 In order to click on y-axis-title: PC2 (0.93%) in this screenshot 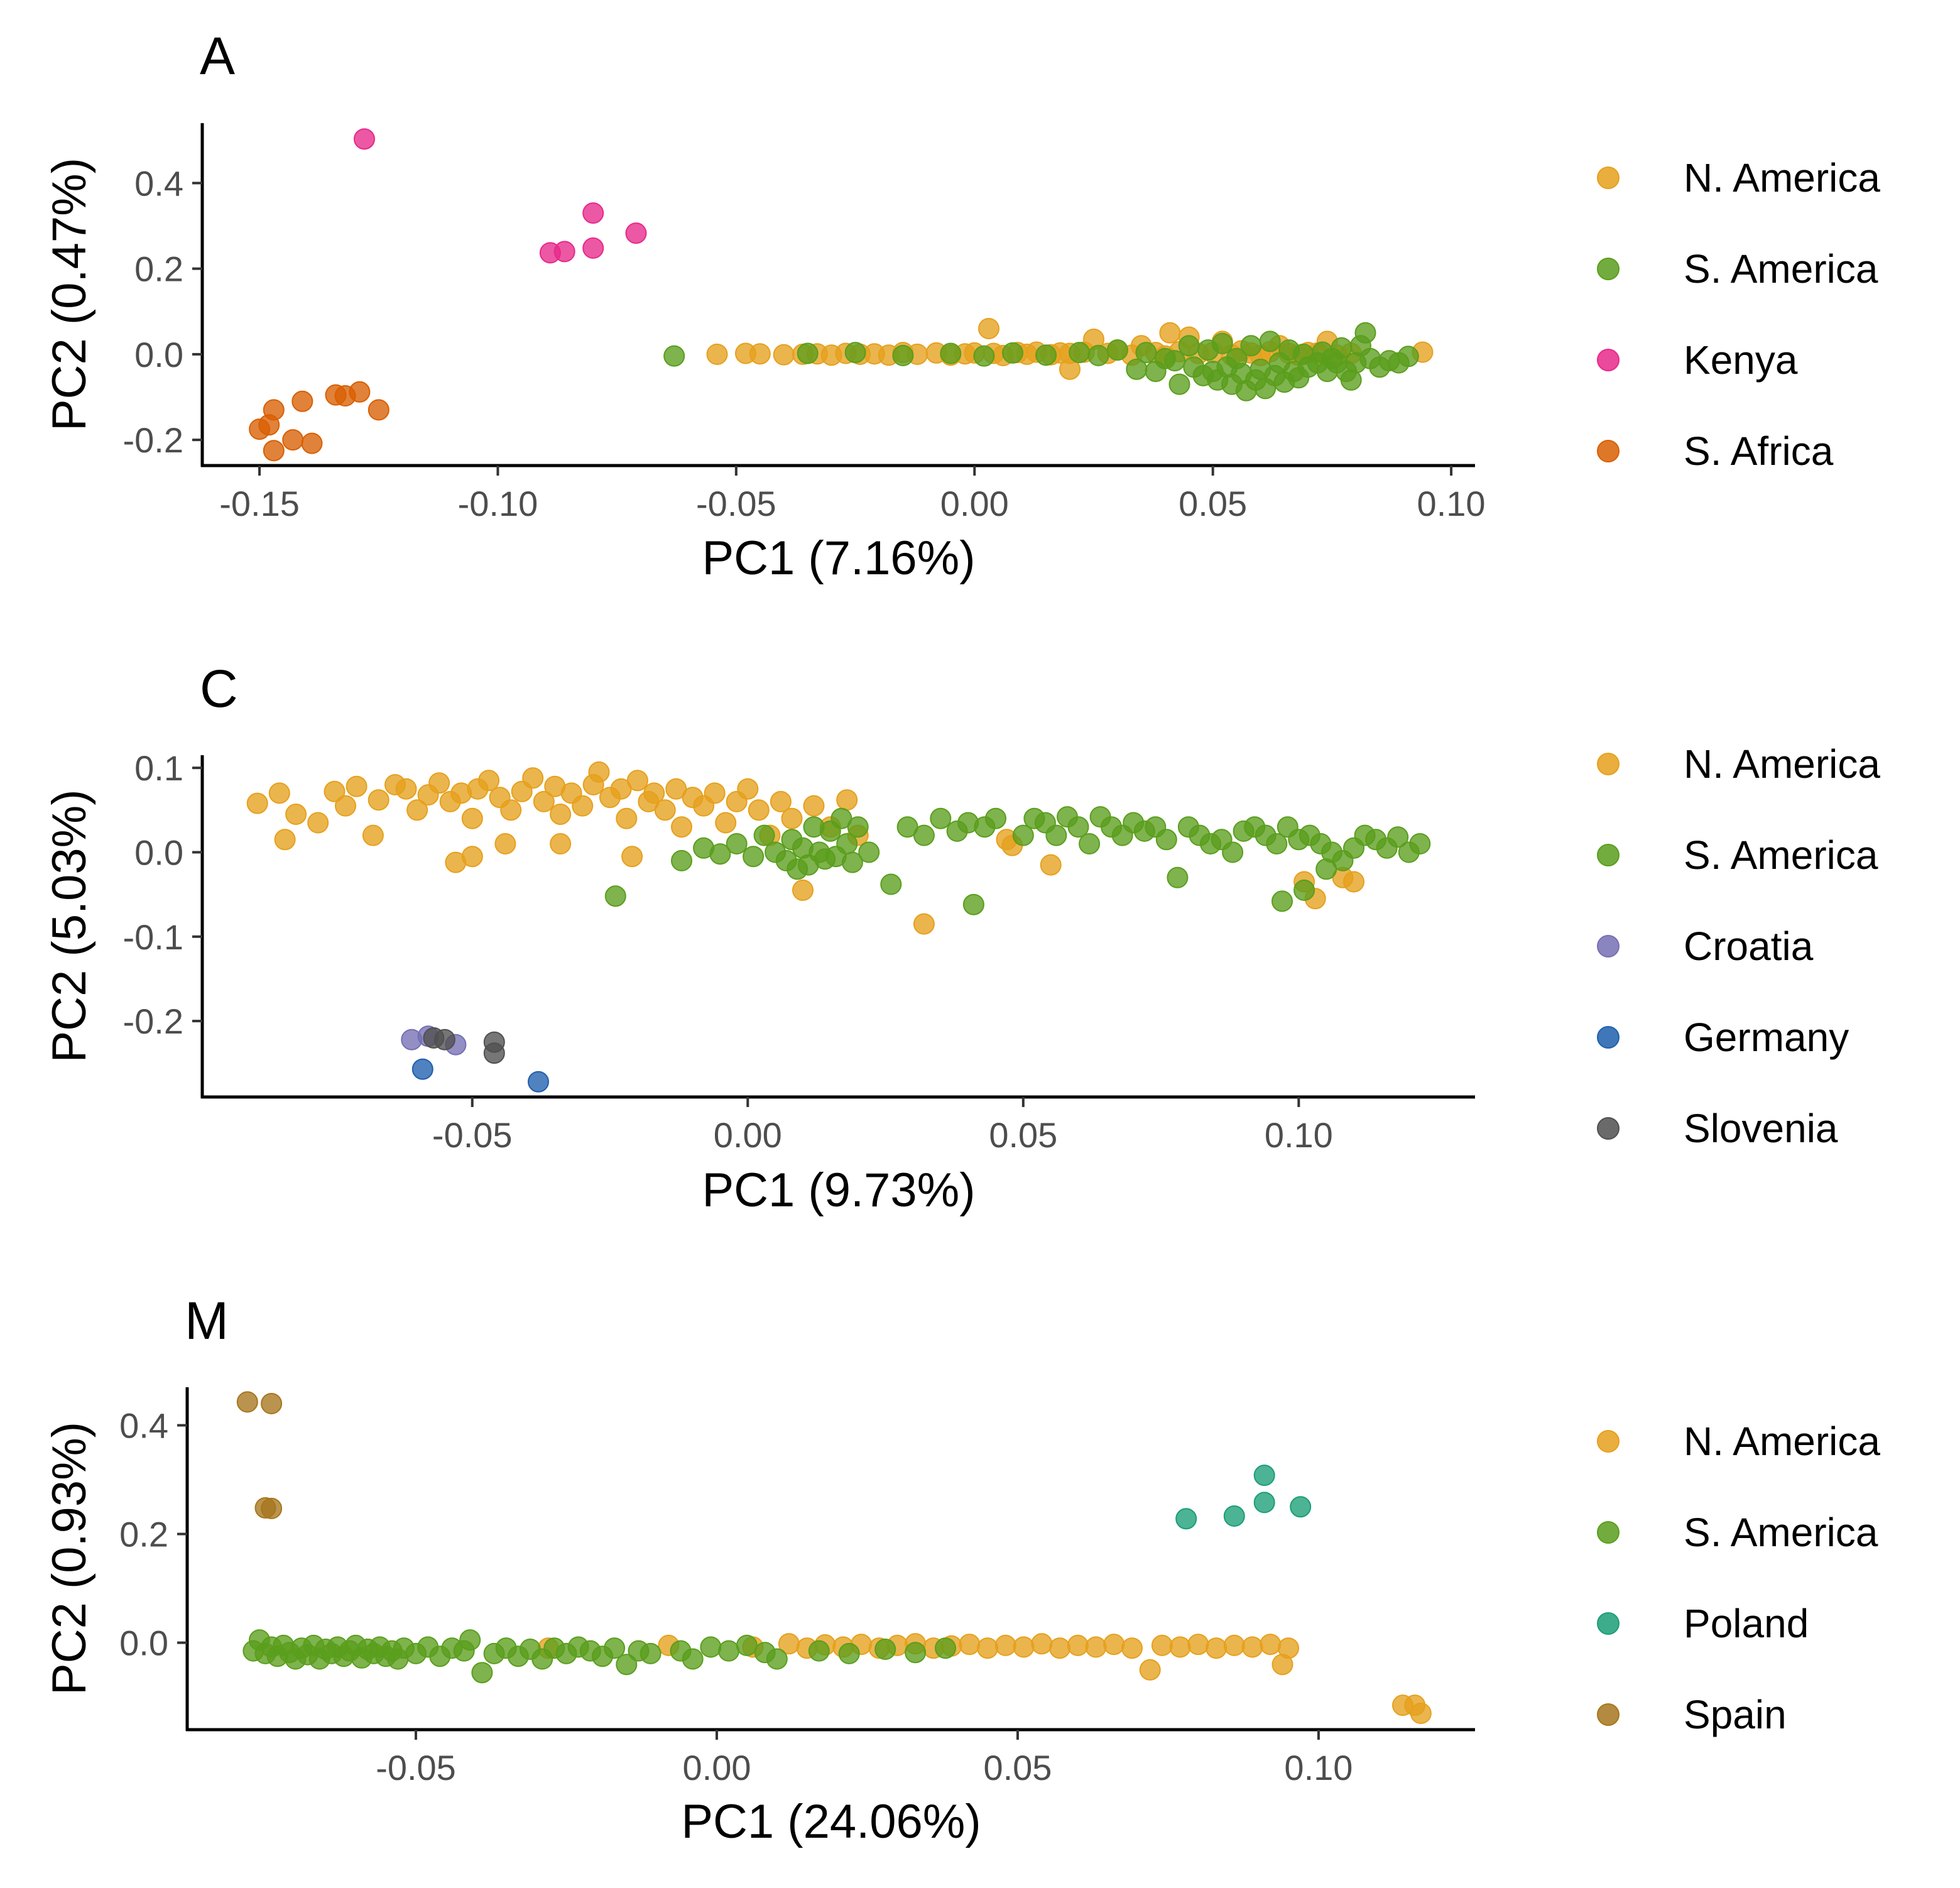, I will do `click(69, 1558)`.